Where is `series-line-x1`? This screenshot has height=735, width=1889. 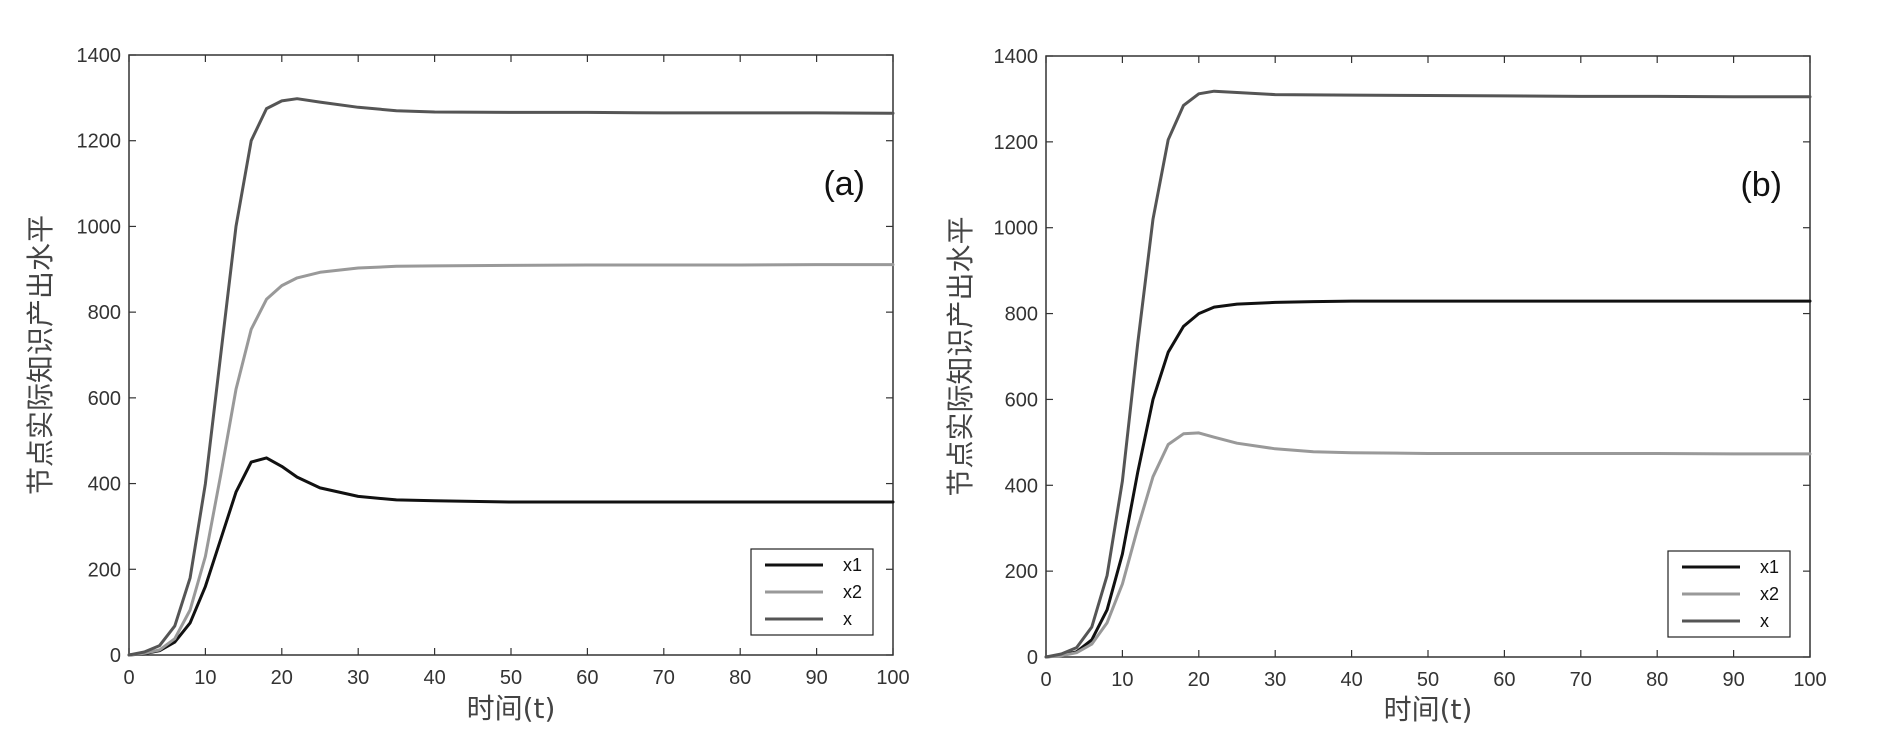 series-line-x1 is located at coordinates (511, 556).